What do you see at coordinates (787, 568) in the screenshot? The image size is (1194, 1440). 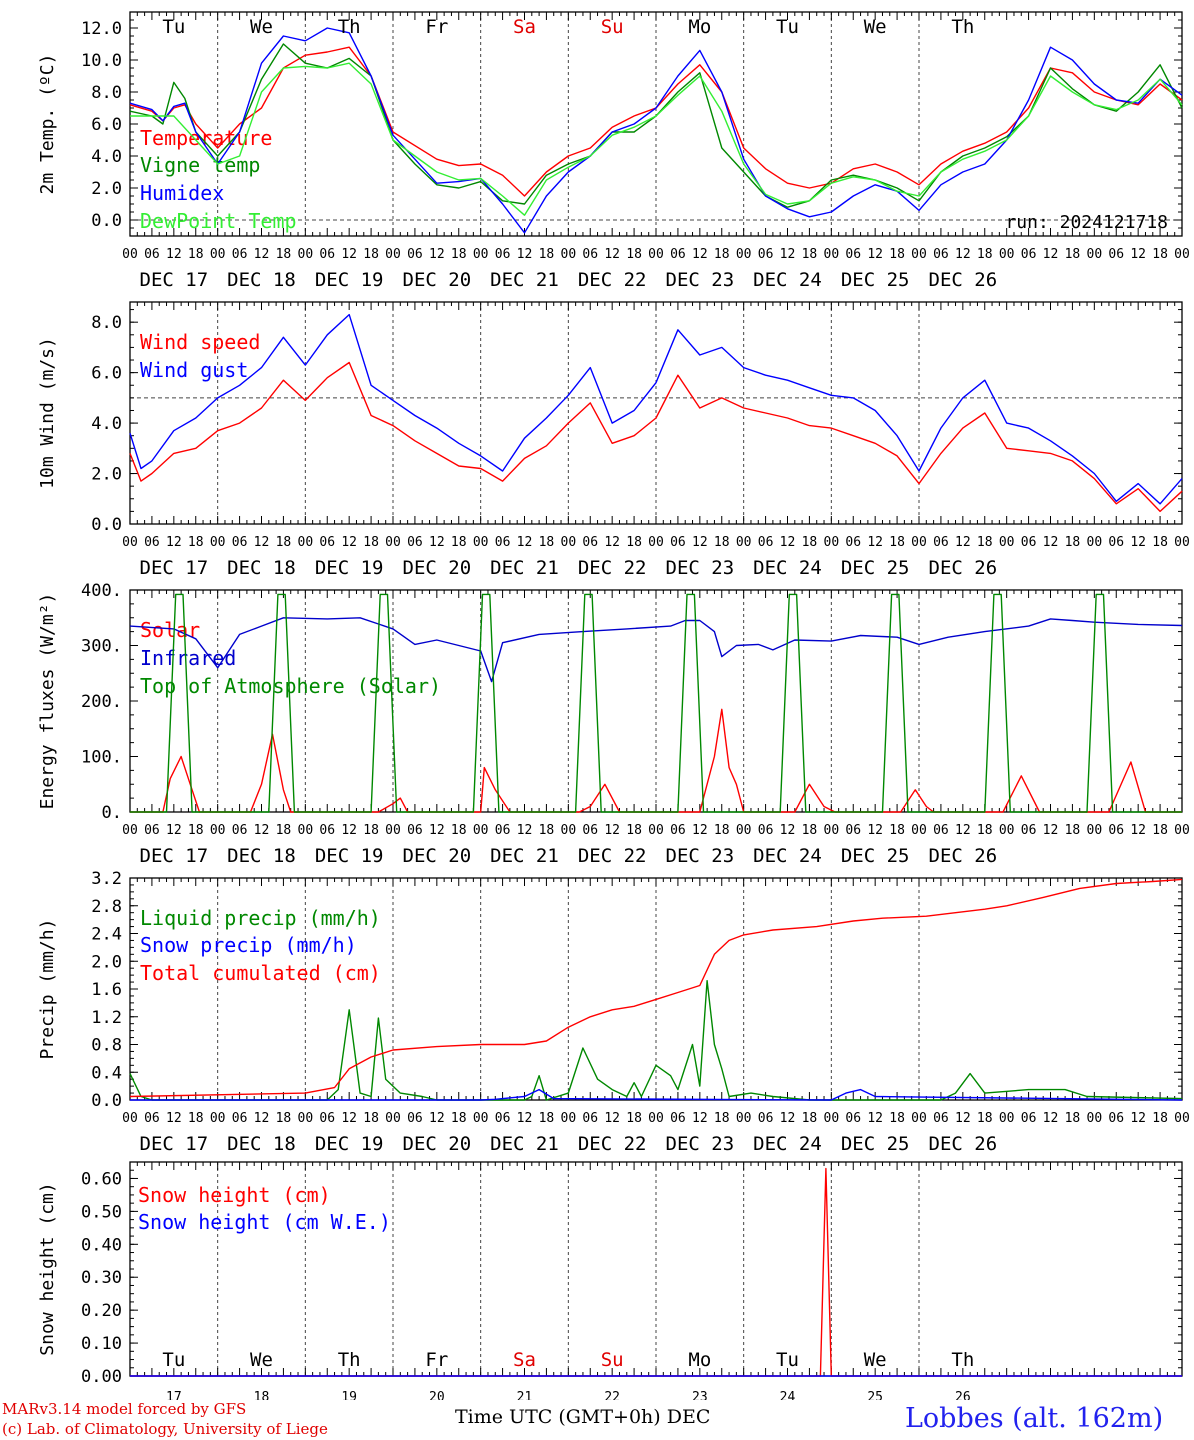 I see `x-day-label: DEC 24` at bounding box center [787, 568].